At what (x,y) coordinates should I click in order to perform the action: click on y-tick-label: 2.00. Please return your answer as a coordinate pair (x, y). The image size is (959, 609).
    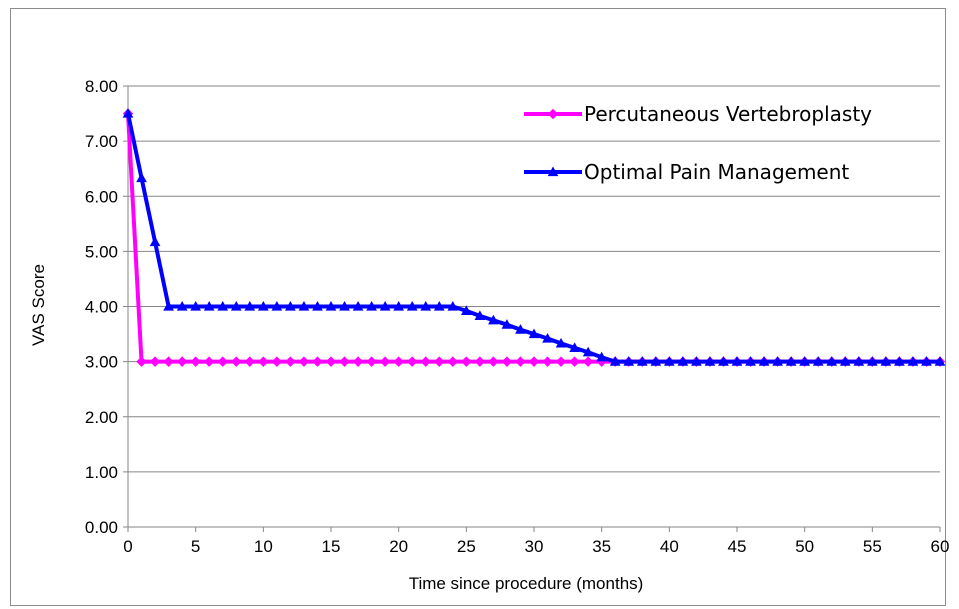
    Looking at the image, I should click on (101, 417).